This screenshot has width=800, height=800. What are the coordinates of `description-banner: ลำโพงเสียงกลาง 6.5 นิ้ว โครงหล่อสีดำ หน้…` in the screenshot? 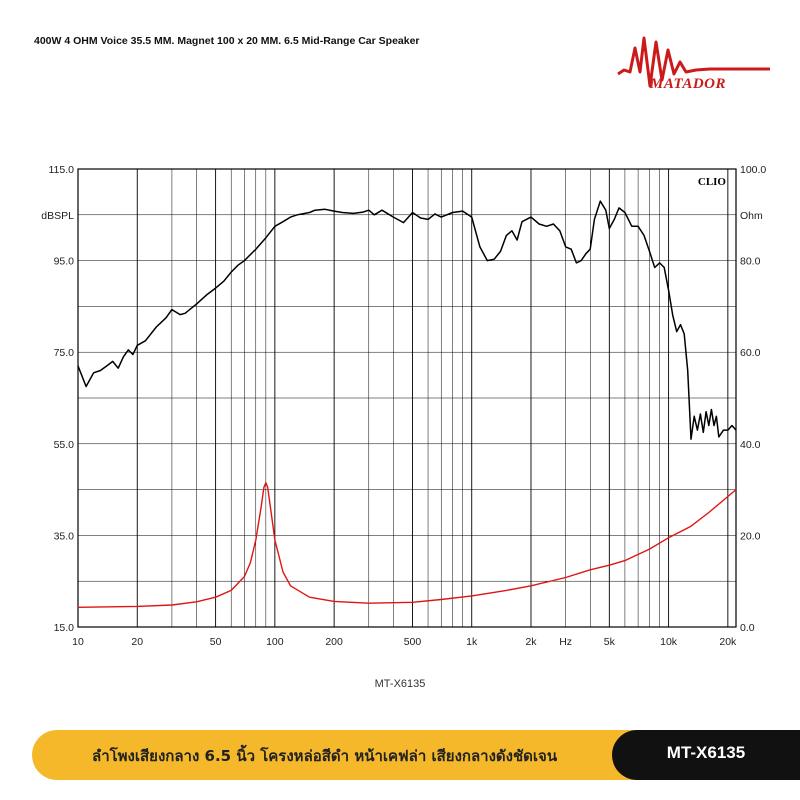 It's located at (416, 755).